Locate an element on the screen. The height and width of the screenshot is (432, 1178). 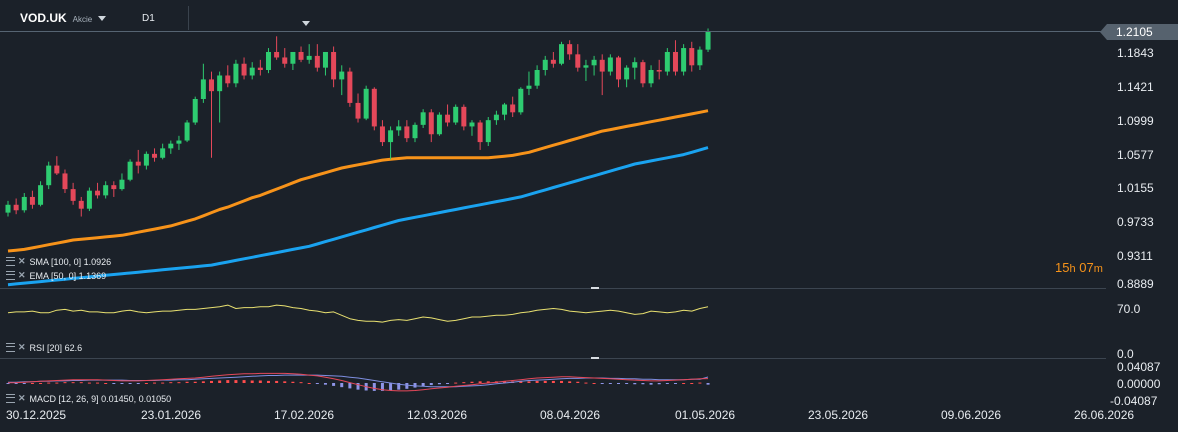
indicator-legend-rsi: ✕ RSI [20] 62.6 is located at coordinates (44, 347).